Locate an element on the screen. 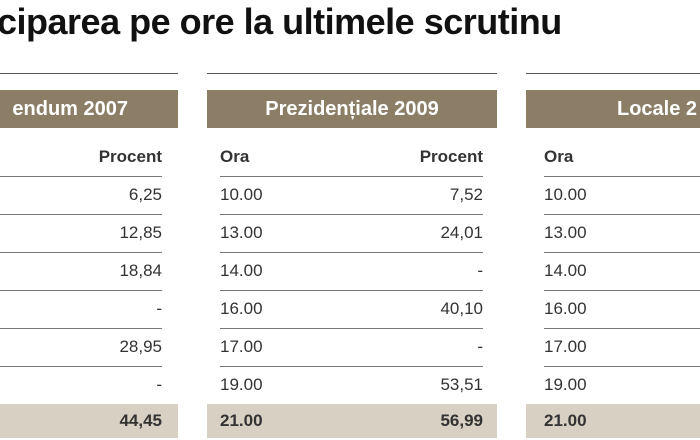 The image size is (700, 440). table-header: Prezidențiale 2009 is located at coordinates (352, 109).